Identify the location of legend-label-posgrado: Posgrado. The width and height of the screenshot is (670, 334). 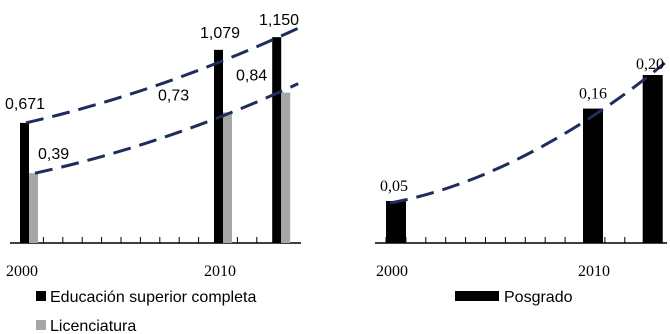
(538, 297).